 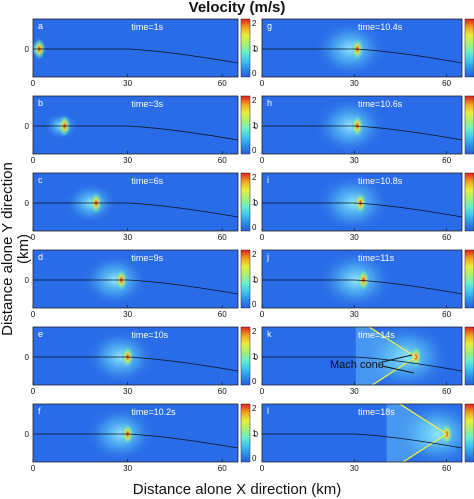 What do you see at coordinates (237, 489) in the screenshot?
I see `x-axis-label: Distance alone X direction (km)` at bounding box center [237, 489].